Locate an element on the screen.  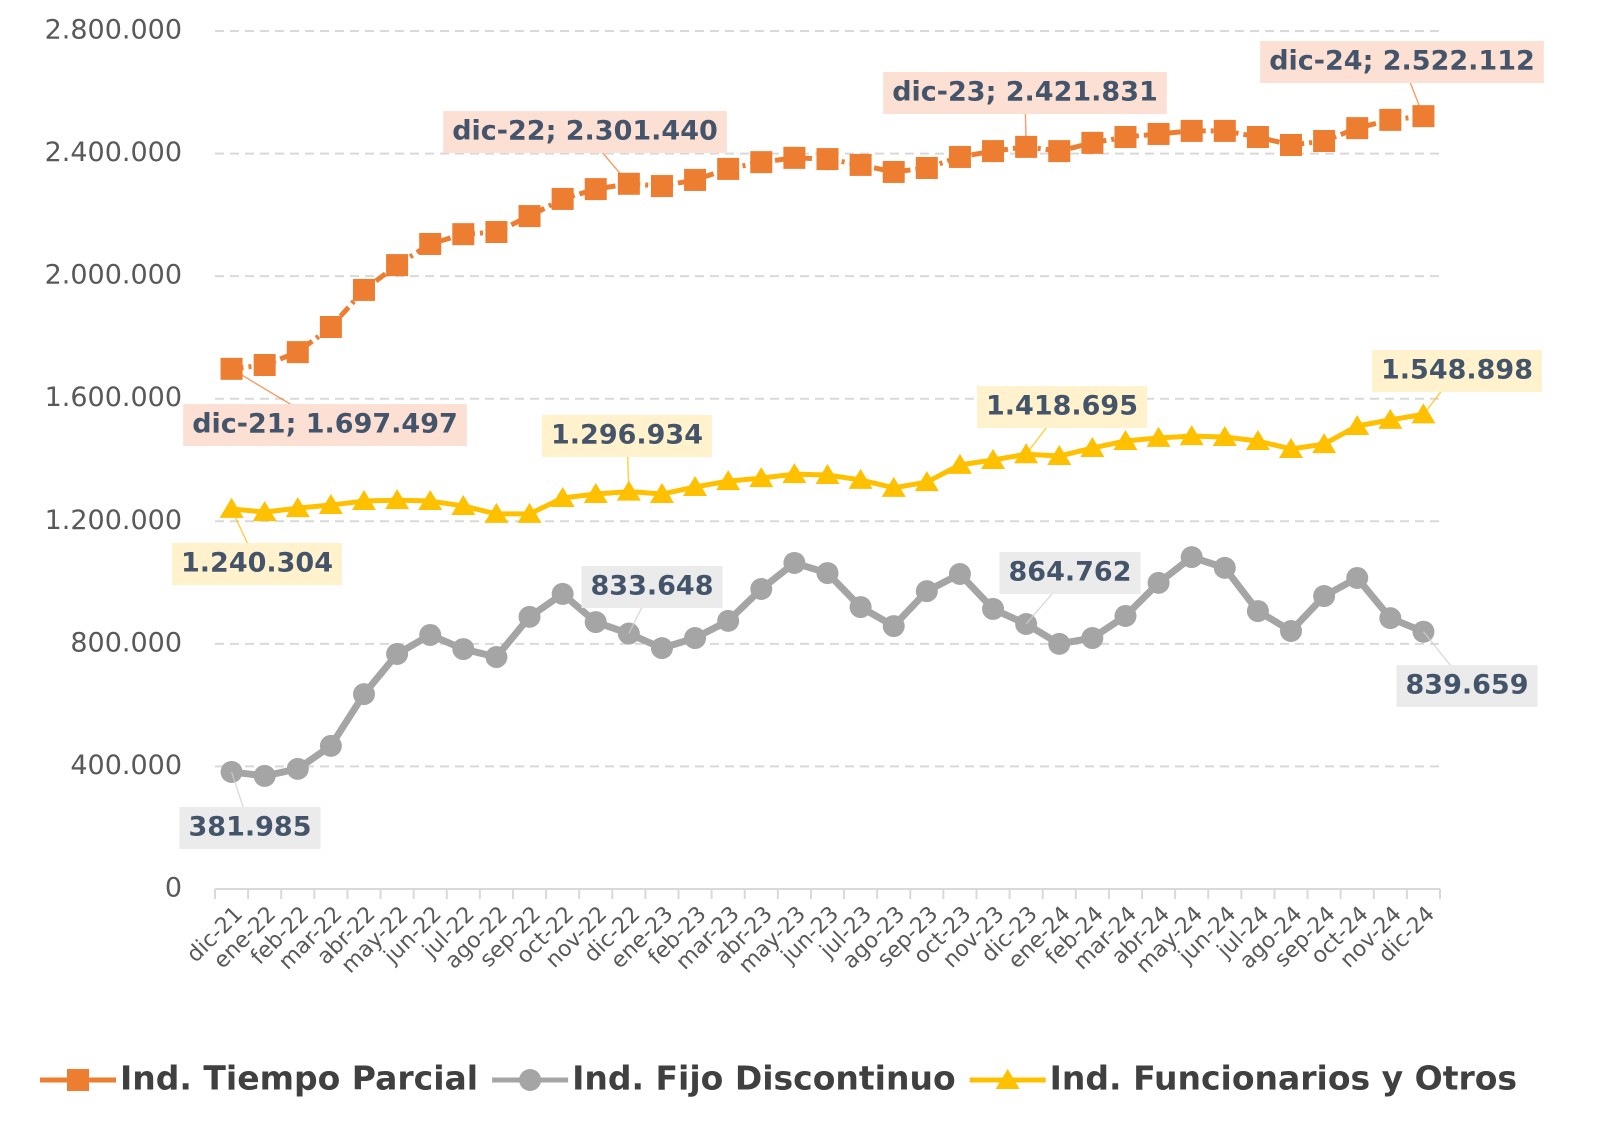
y-tick-label: 800.000 is located at coordinates (126, 642).